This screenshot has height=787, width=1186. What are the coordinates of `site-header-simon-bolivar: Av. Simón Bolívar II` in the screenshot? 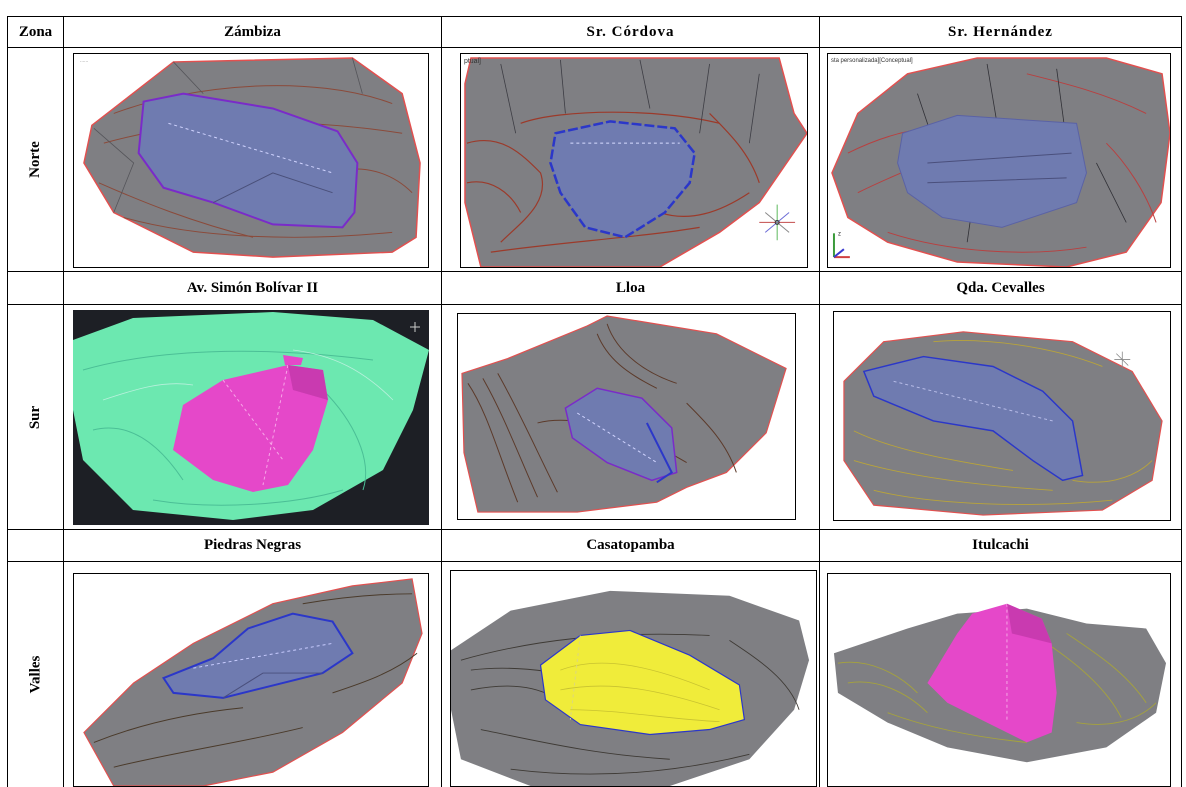 It's located at (252, 287).